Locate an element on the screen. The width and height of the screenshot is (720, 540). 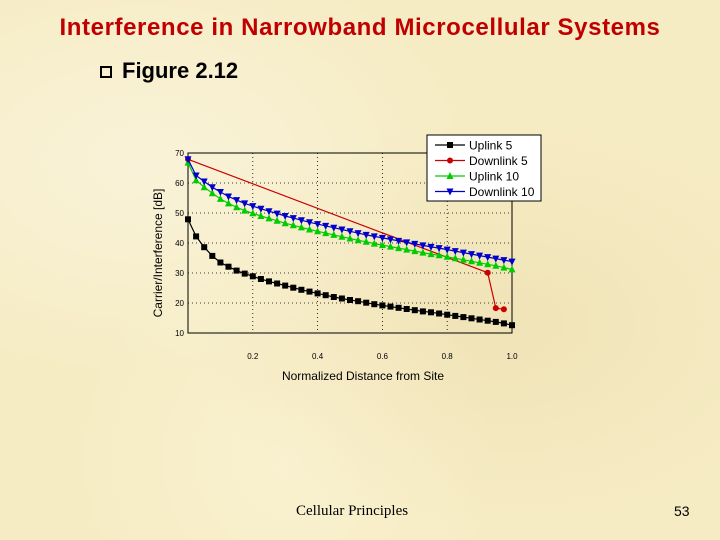
figure-label: Figure 2.12 is located at coordinates (180, 70).